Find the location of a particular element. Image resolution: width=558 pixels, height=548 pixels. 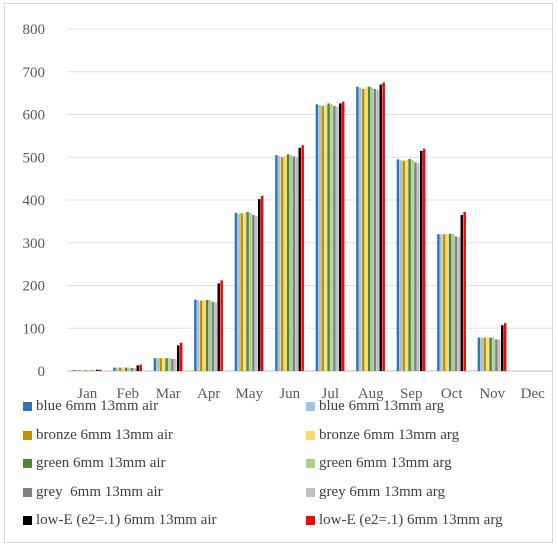

y-tick-label: 0 is located at coordinates (42, 372).